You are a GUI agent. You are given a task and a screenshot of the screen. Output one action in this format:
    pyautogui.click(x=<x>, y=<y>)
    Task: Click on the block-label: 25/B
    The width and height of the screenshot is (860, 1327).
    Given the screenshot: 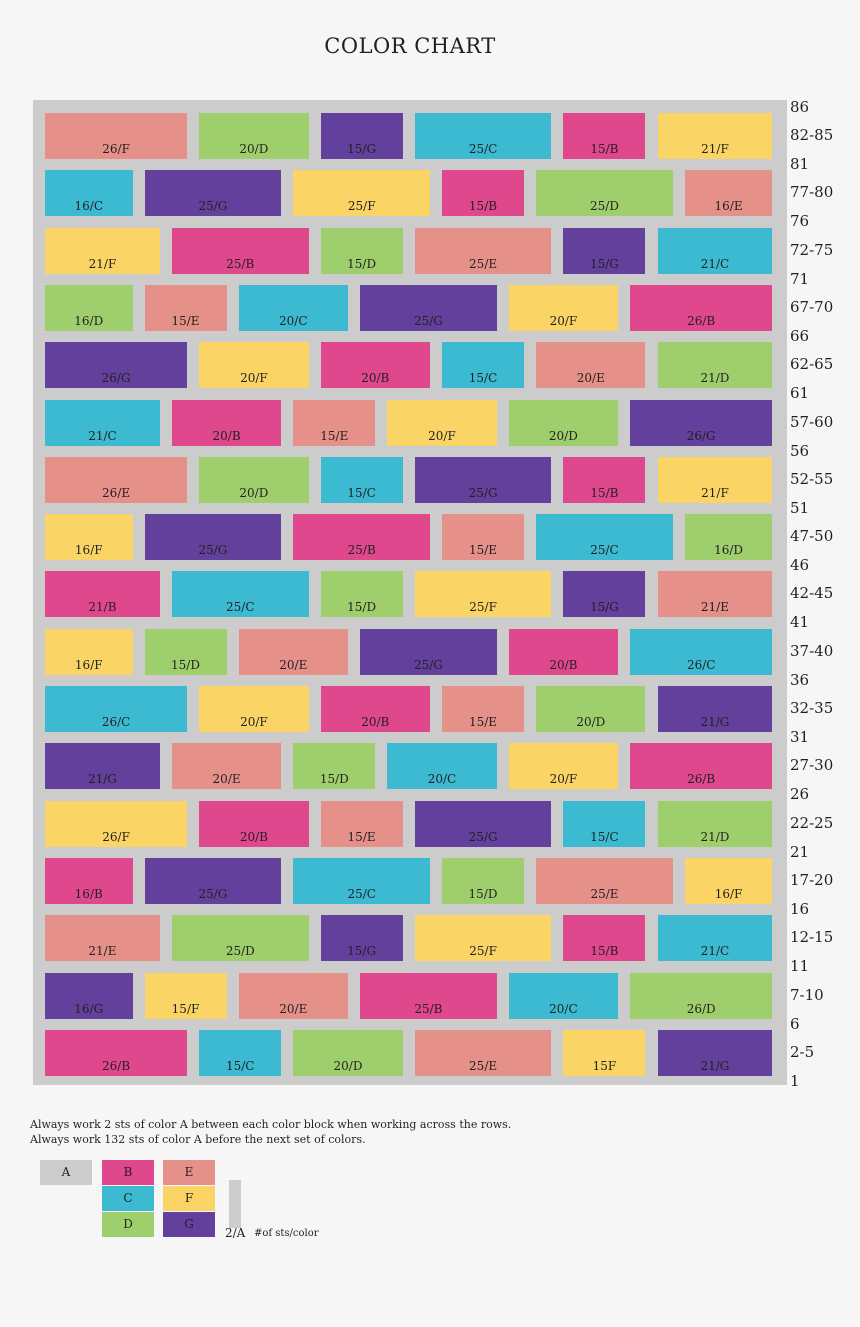 What is the action you would take?
    pyautogui.click(x=361, y=550)
    